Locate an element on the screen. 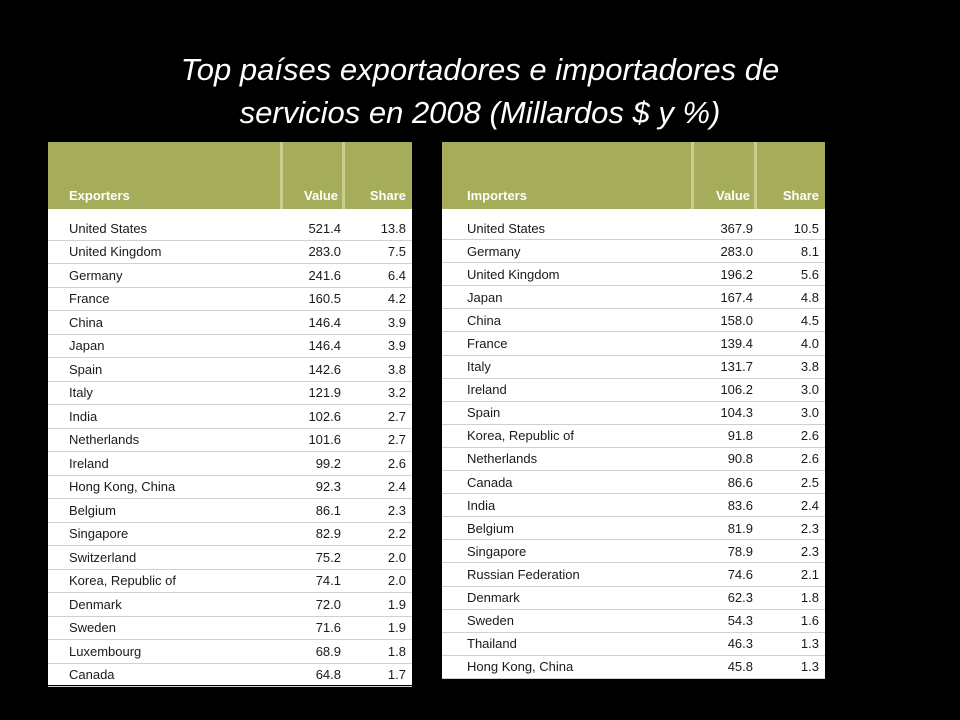 The width and height of the screenshot is (960, 720). value-cell: 74.6 is located at coordinates (740, 574).